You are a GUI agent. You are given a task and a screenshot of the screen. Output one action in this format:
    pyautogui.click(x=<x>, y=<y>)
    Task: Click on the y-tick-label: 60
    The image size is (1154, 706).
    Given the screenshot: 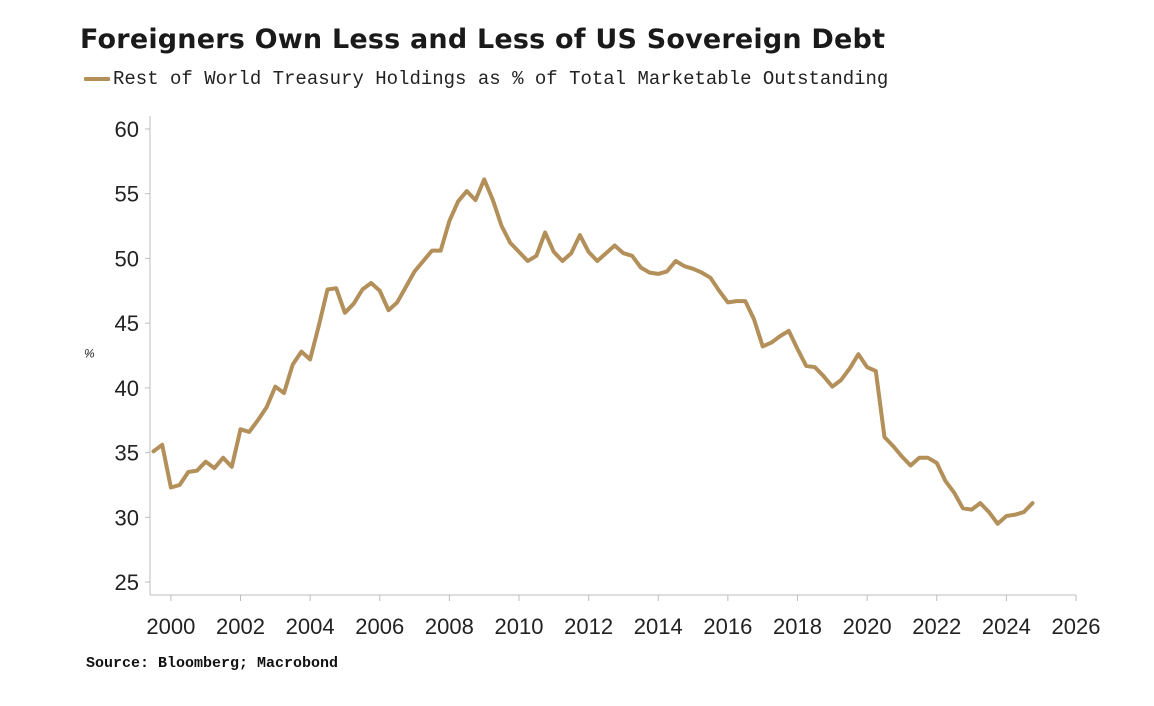 What is the action you would take?
    pyautogui.click(x=127, y=129)
    